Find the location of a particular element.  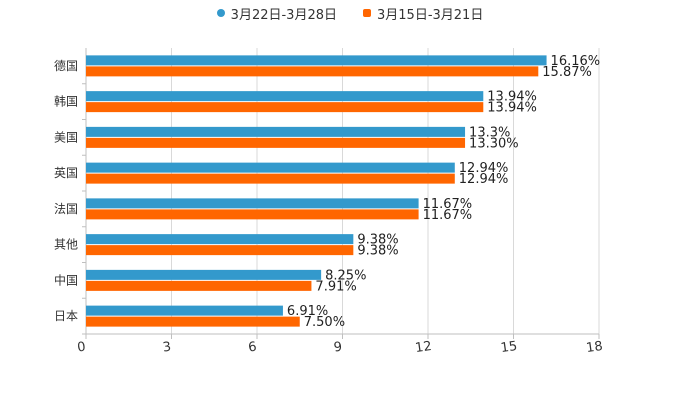

legend: 3月22日-3月28日 3月15日-3月21日 is located at coordinates (350, 13).